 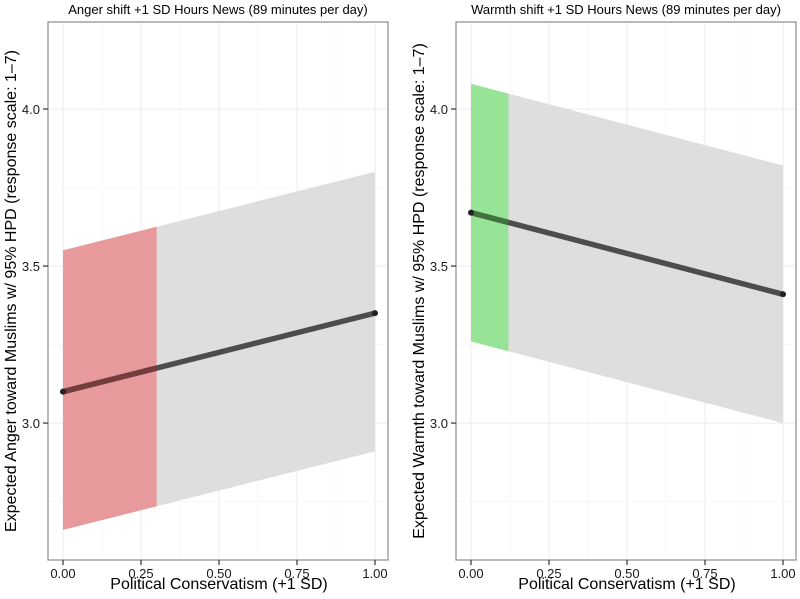 What do you see at coordinates (627, 253) in the screenshot?
I see `warmth-expected-line` at bounding box center [627, 253].